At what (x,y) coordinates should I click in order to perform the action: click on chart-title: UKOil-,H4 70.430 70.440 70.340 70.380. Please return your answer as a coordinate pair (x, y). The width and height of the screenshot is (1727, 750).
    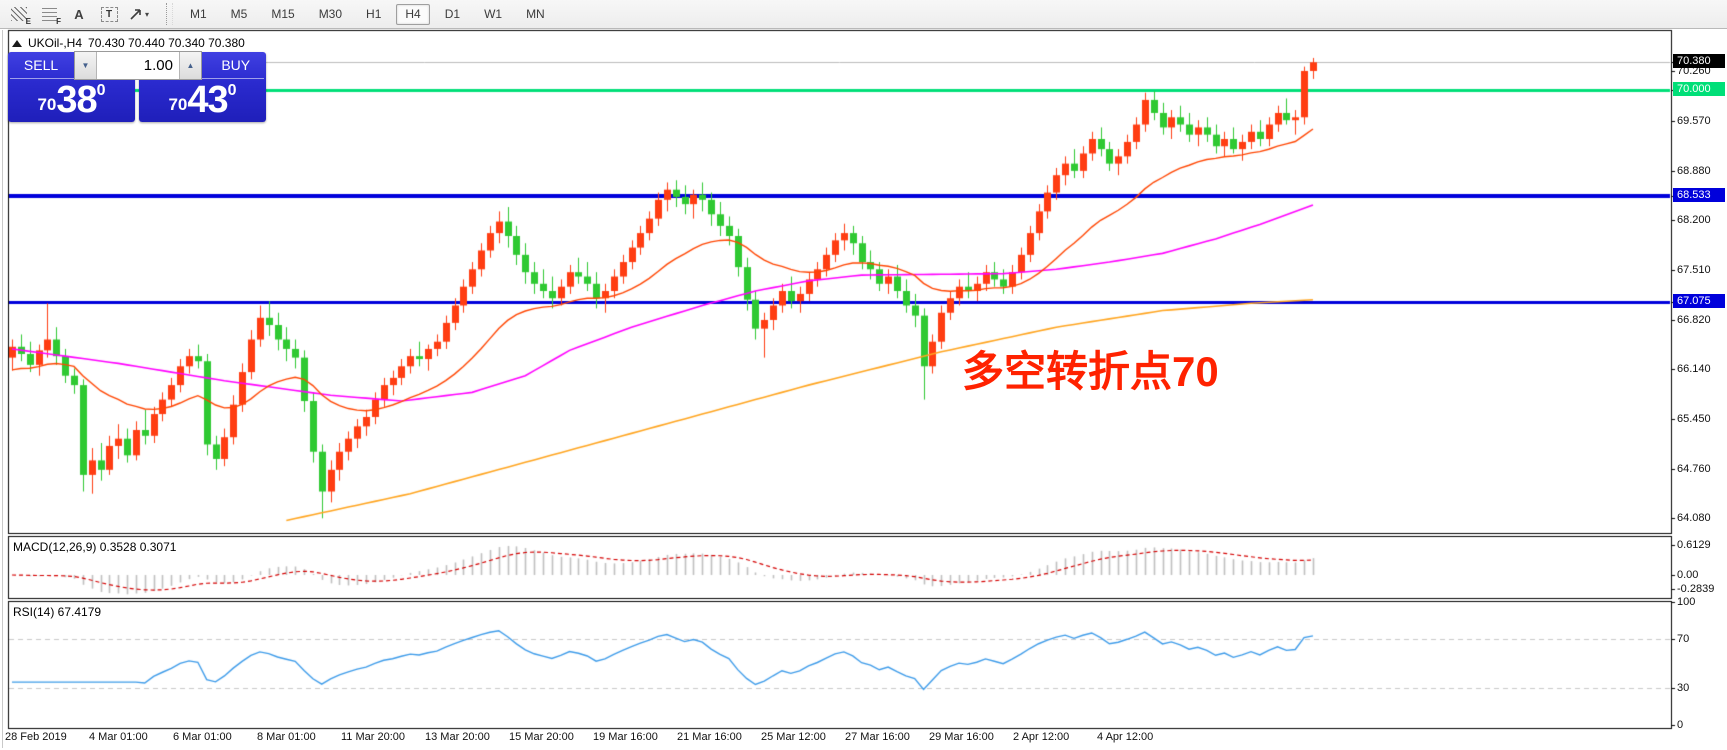
    Looking at the image, I should click on (128, 43).